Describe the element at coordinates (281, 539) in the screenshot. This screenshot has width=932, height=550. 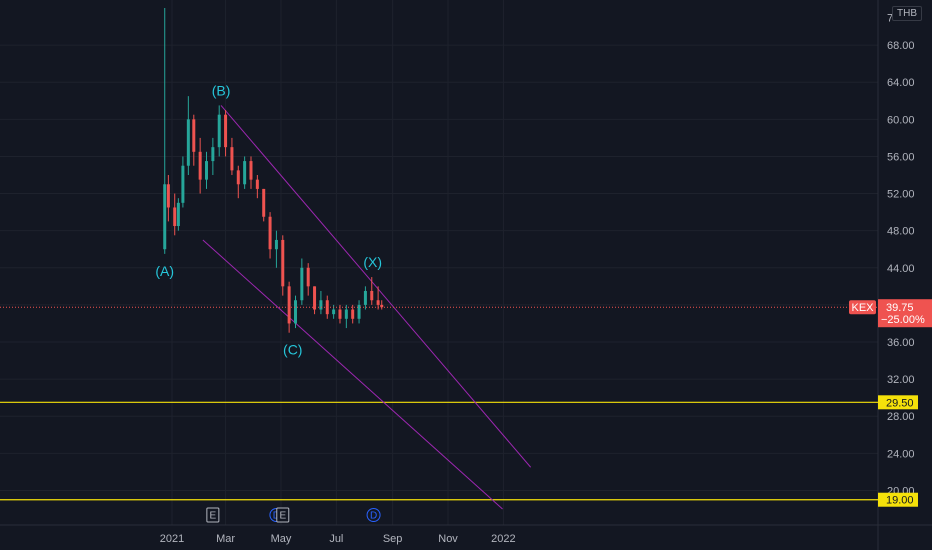
I see `time-tick-label: May` at that location.